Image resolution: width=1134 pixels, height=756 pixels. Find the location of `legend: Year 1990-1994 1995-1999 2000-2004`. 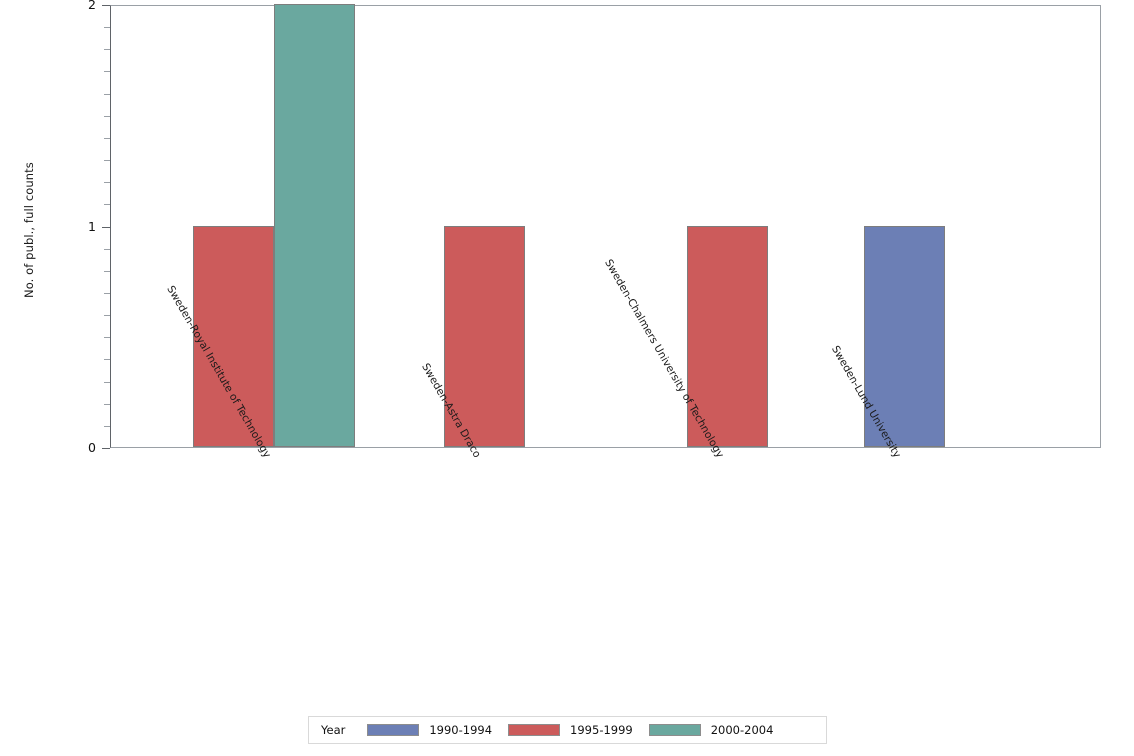

legend: Year 1990-1994 1995-1999 2000-2004 is located at coordinates (567, 730).